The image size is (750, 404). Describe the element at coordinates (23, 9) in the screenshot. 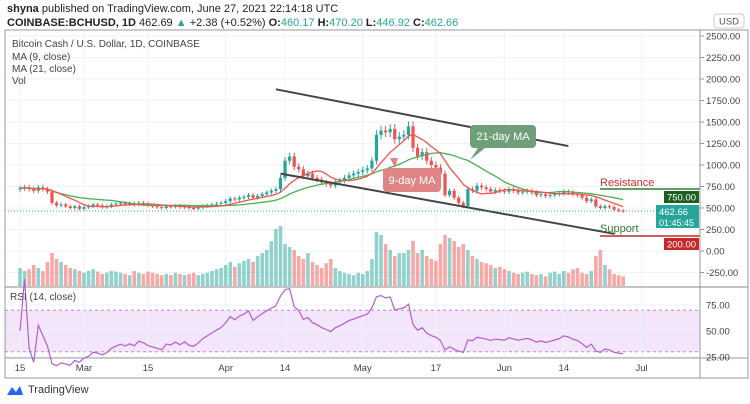

I see `publisher-name: shyna` at that location.